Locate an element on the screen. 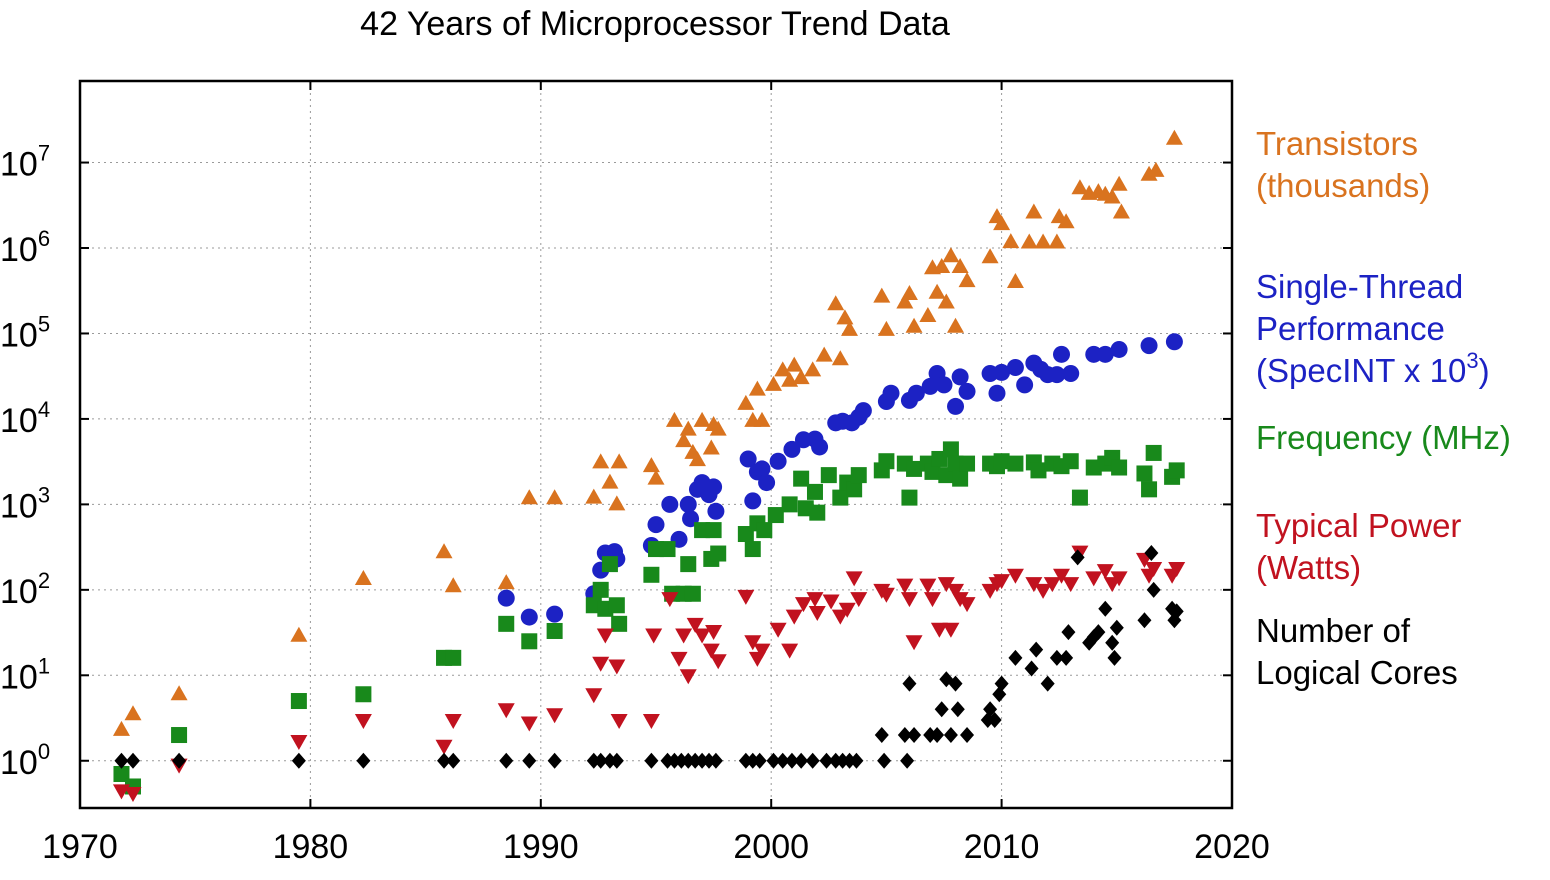 The image size is (1550, 880). legend-label: Performance is located at coordinates (1350, 328).